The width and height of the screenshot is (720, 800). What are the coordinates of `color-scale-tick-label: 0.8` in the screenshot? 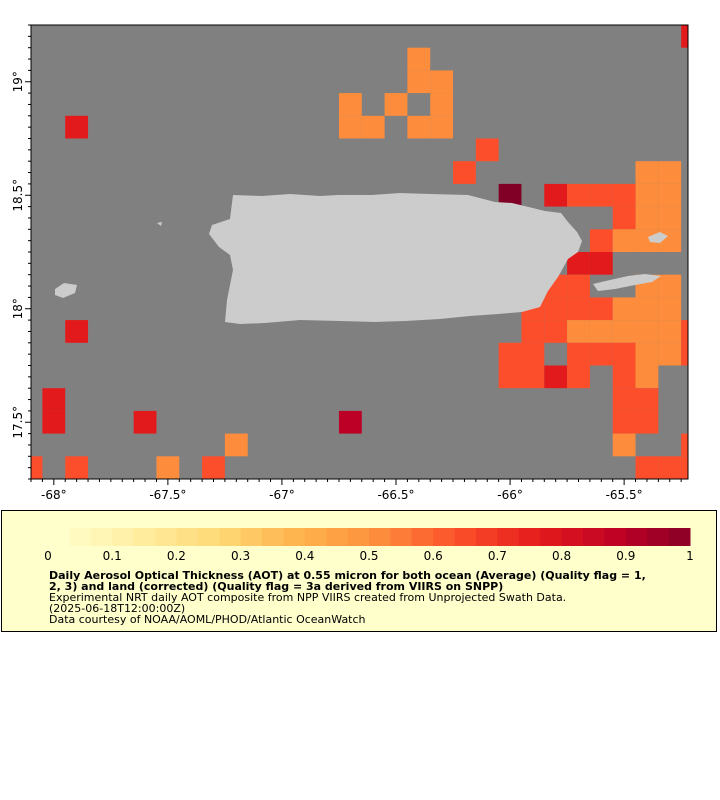 It's located at (561, 556).